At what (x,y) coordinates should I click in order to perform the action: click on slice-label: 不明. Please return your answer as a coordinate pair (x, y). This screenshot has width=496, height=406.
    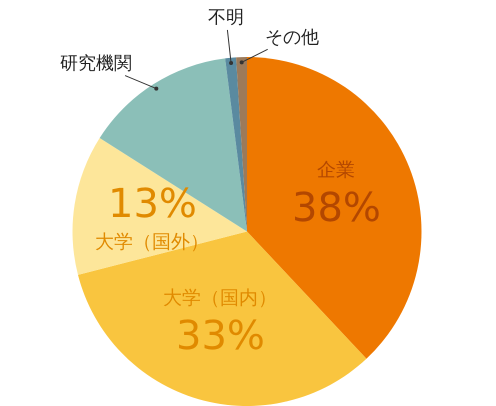
    Looking at the image, I should click on (226, 17).